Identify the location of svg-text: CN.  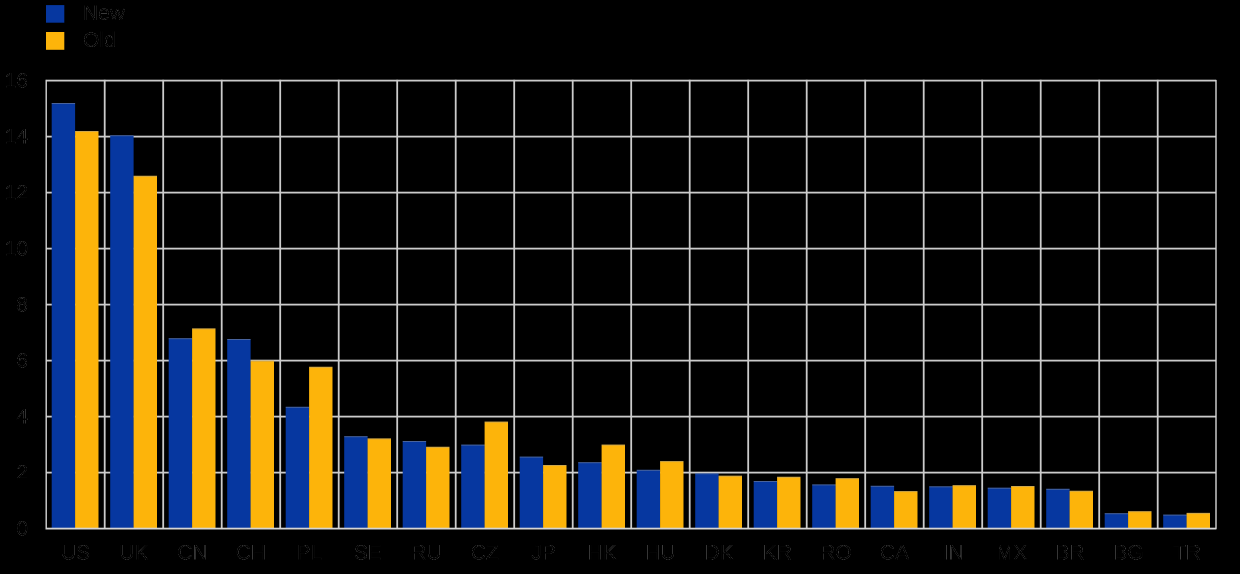
(192, 553).